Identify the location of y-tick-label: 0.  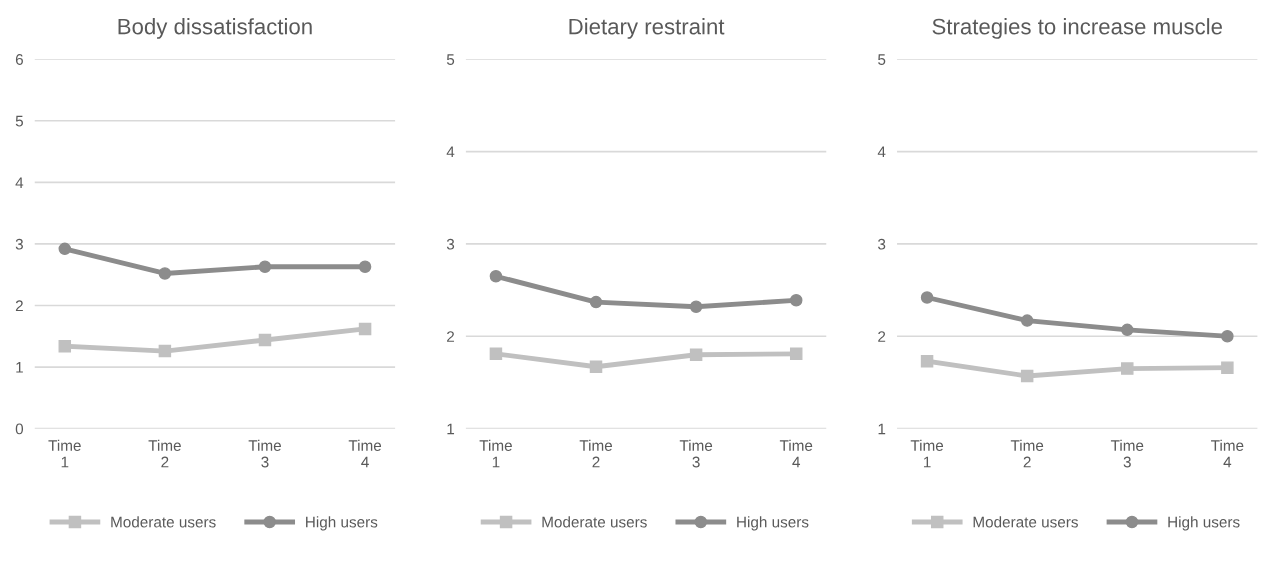
(19, 429).